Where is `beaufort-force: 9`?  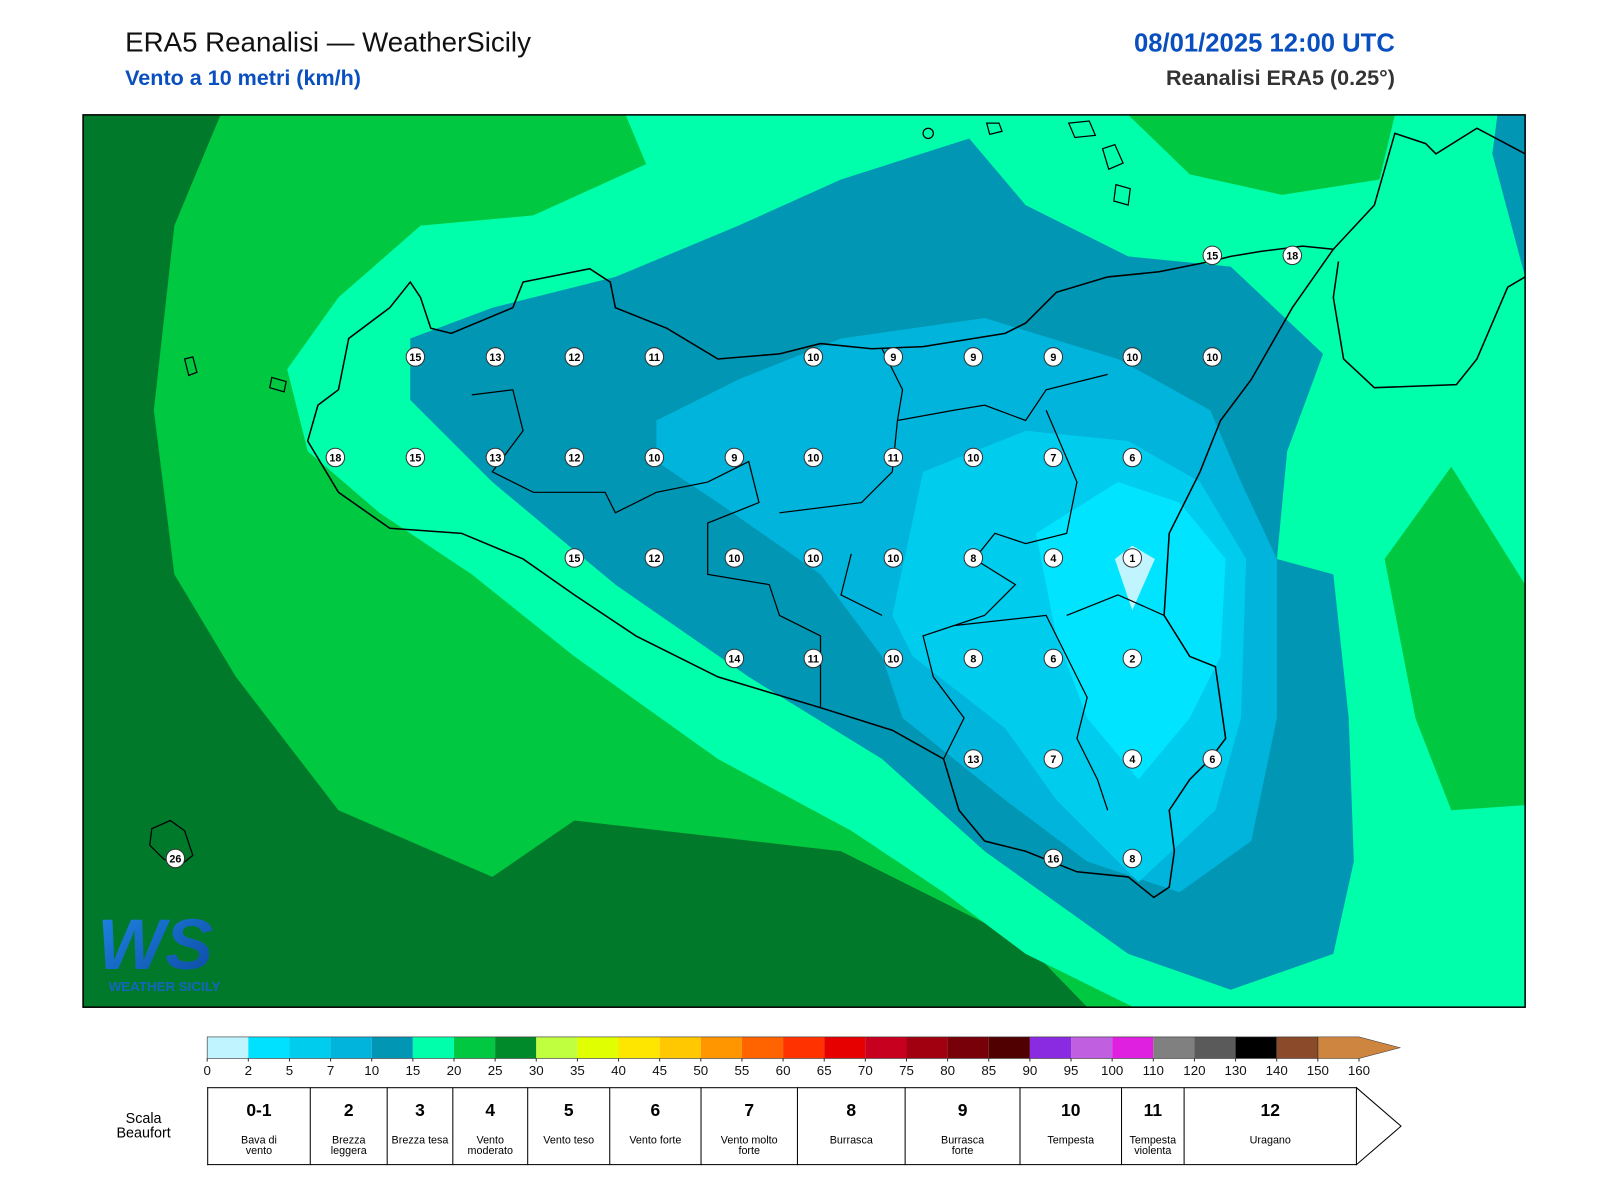 beaufort-force: 9 is located at coordinates (962, 1110).